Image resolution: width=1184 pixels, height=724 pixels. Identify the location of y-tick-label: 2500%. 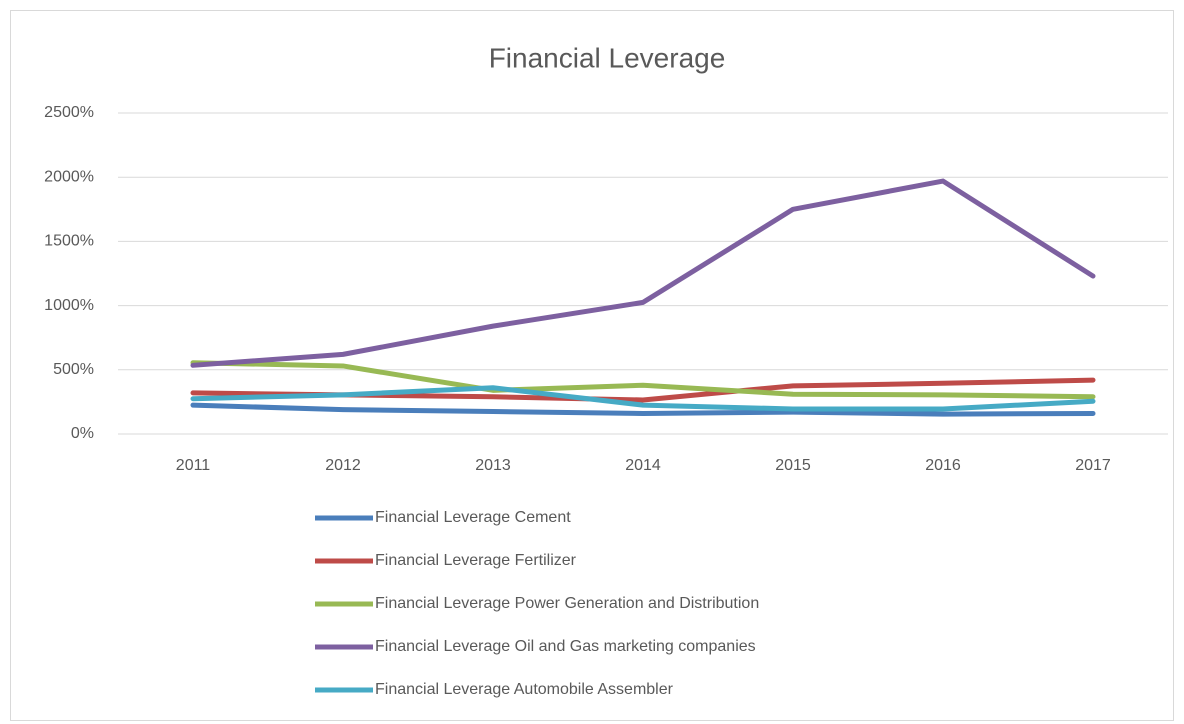
(69, 112).